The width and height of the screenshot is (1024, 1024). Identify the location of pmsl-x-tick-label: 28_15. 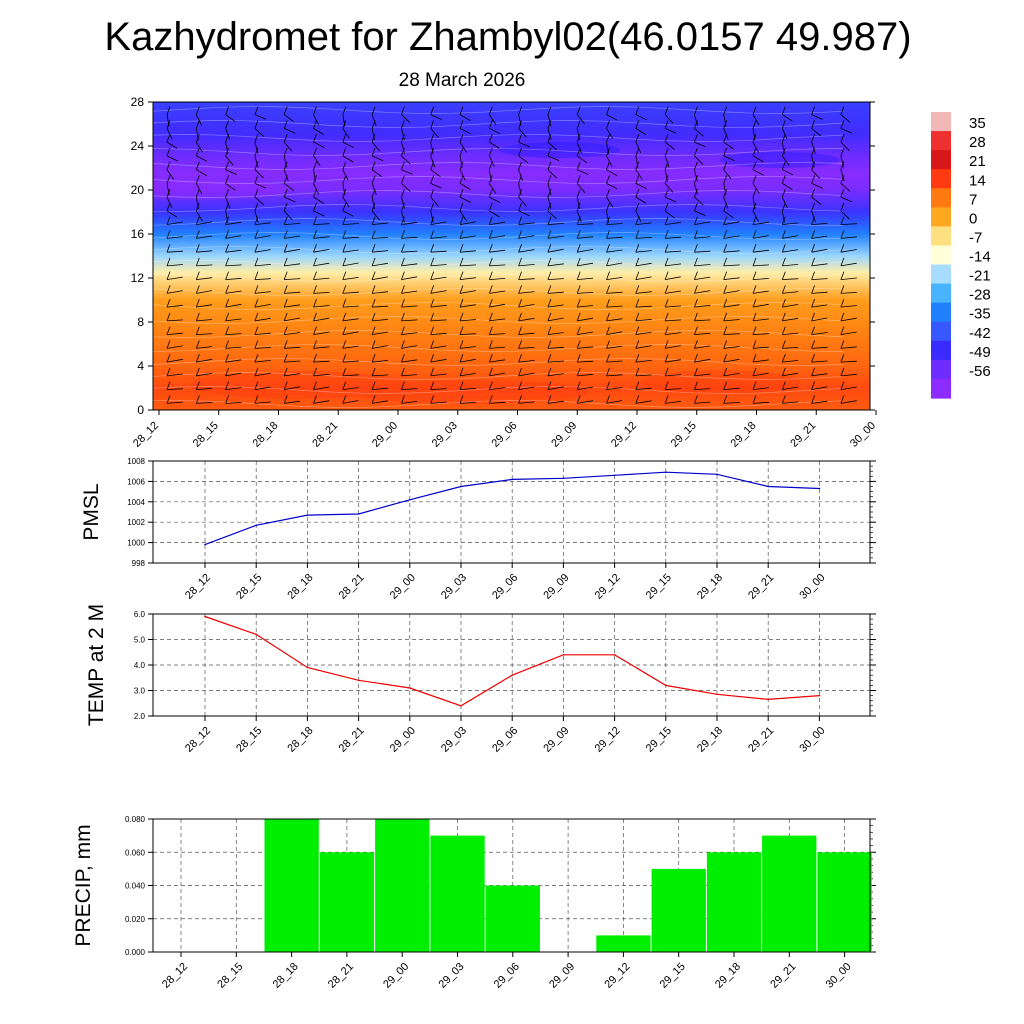
(249, 587).